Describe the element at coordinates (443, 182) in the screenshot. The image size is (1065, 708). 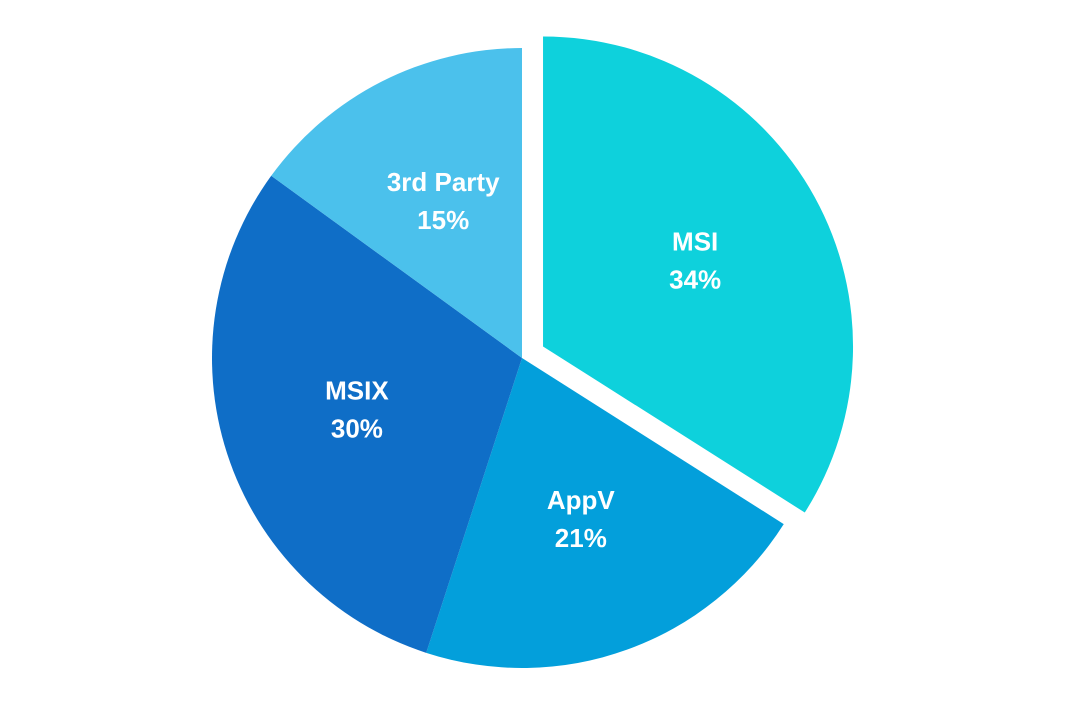
I see `slice-label: 3rd Party` at that location.